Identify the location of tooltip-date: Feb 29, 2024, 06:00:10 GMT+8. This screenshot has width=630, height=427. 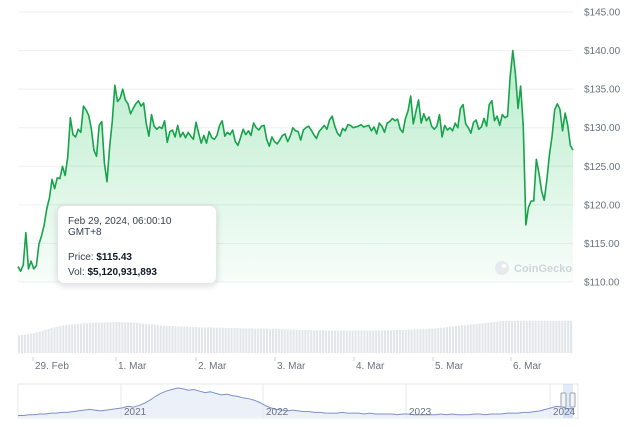
(120, 227).